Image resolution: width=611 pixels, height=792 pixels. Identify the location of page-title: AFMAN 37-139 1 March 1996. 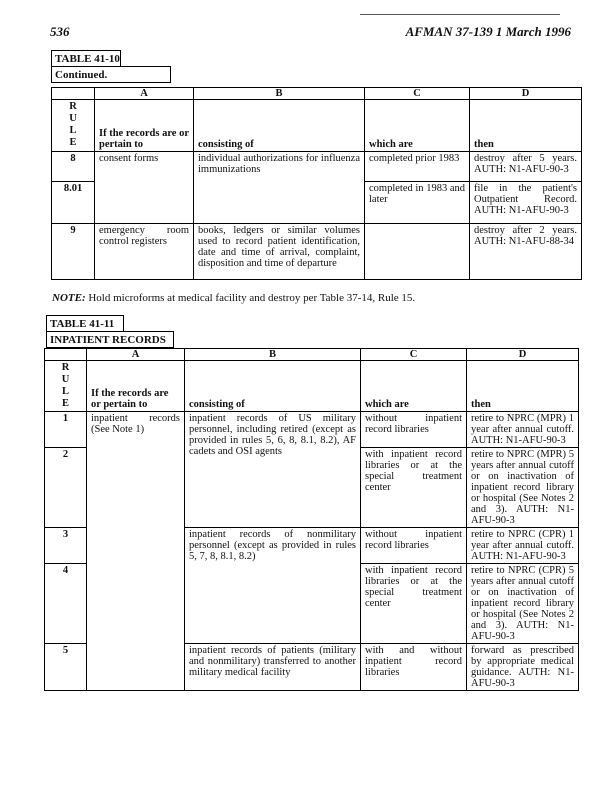
(488, 31).